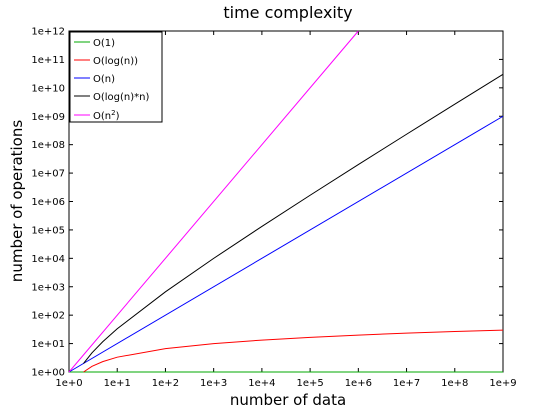  Describe the element at coordinates (121, 97) in the screenshot. I see `legend-label: O(log(n)*n)` at that location.